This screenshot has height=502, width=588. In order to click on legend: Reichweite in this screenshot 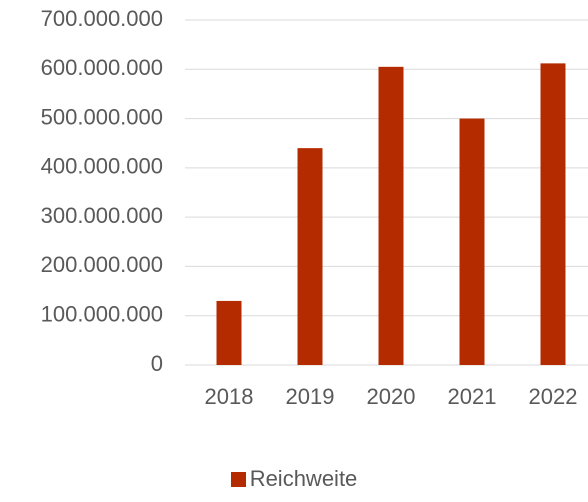, I will do `click(294, 479)`.